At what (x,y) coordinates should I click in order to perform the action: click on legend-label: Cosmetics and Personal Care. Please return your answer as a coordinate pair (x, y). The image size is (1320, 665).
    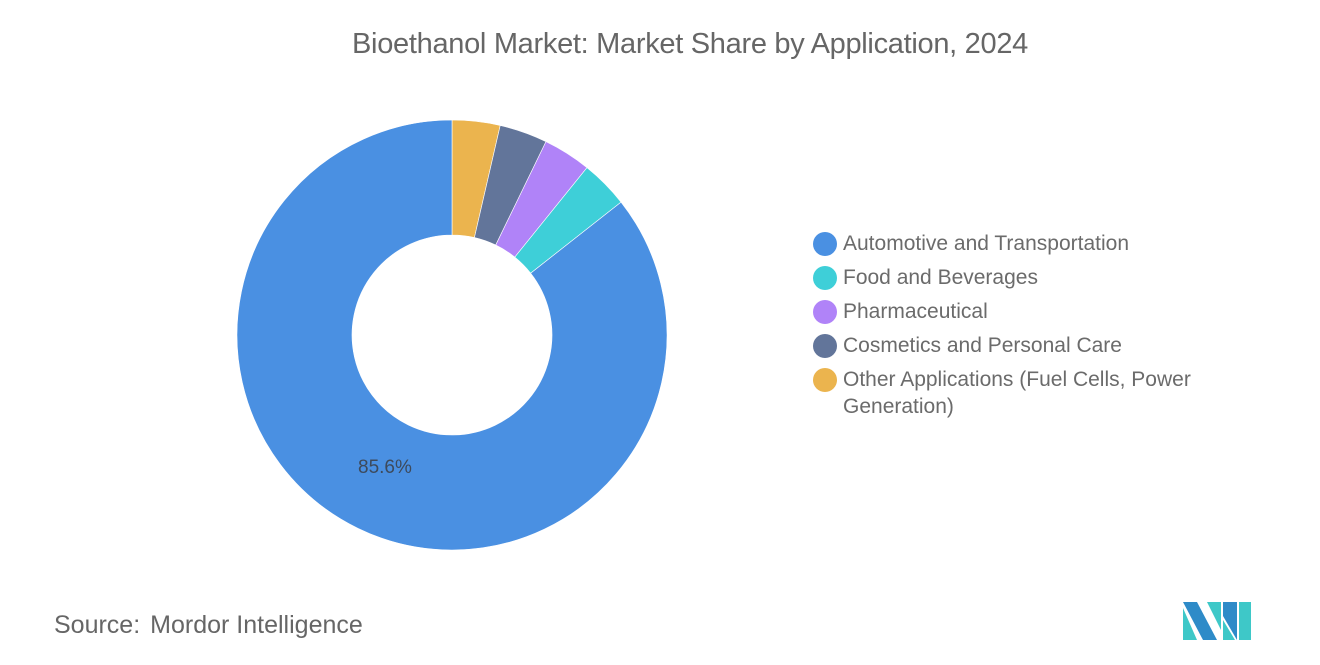
    Looking at the image, I should click on (982, 345).